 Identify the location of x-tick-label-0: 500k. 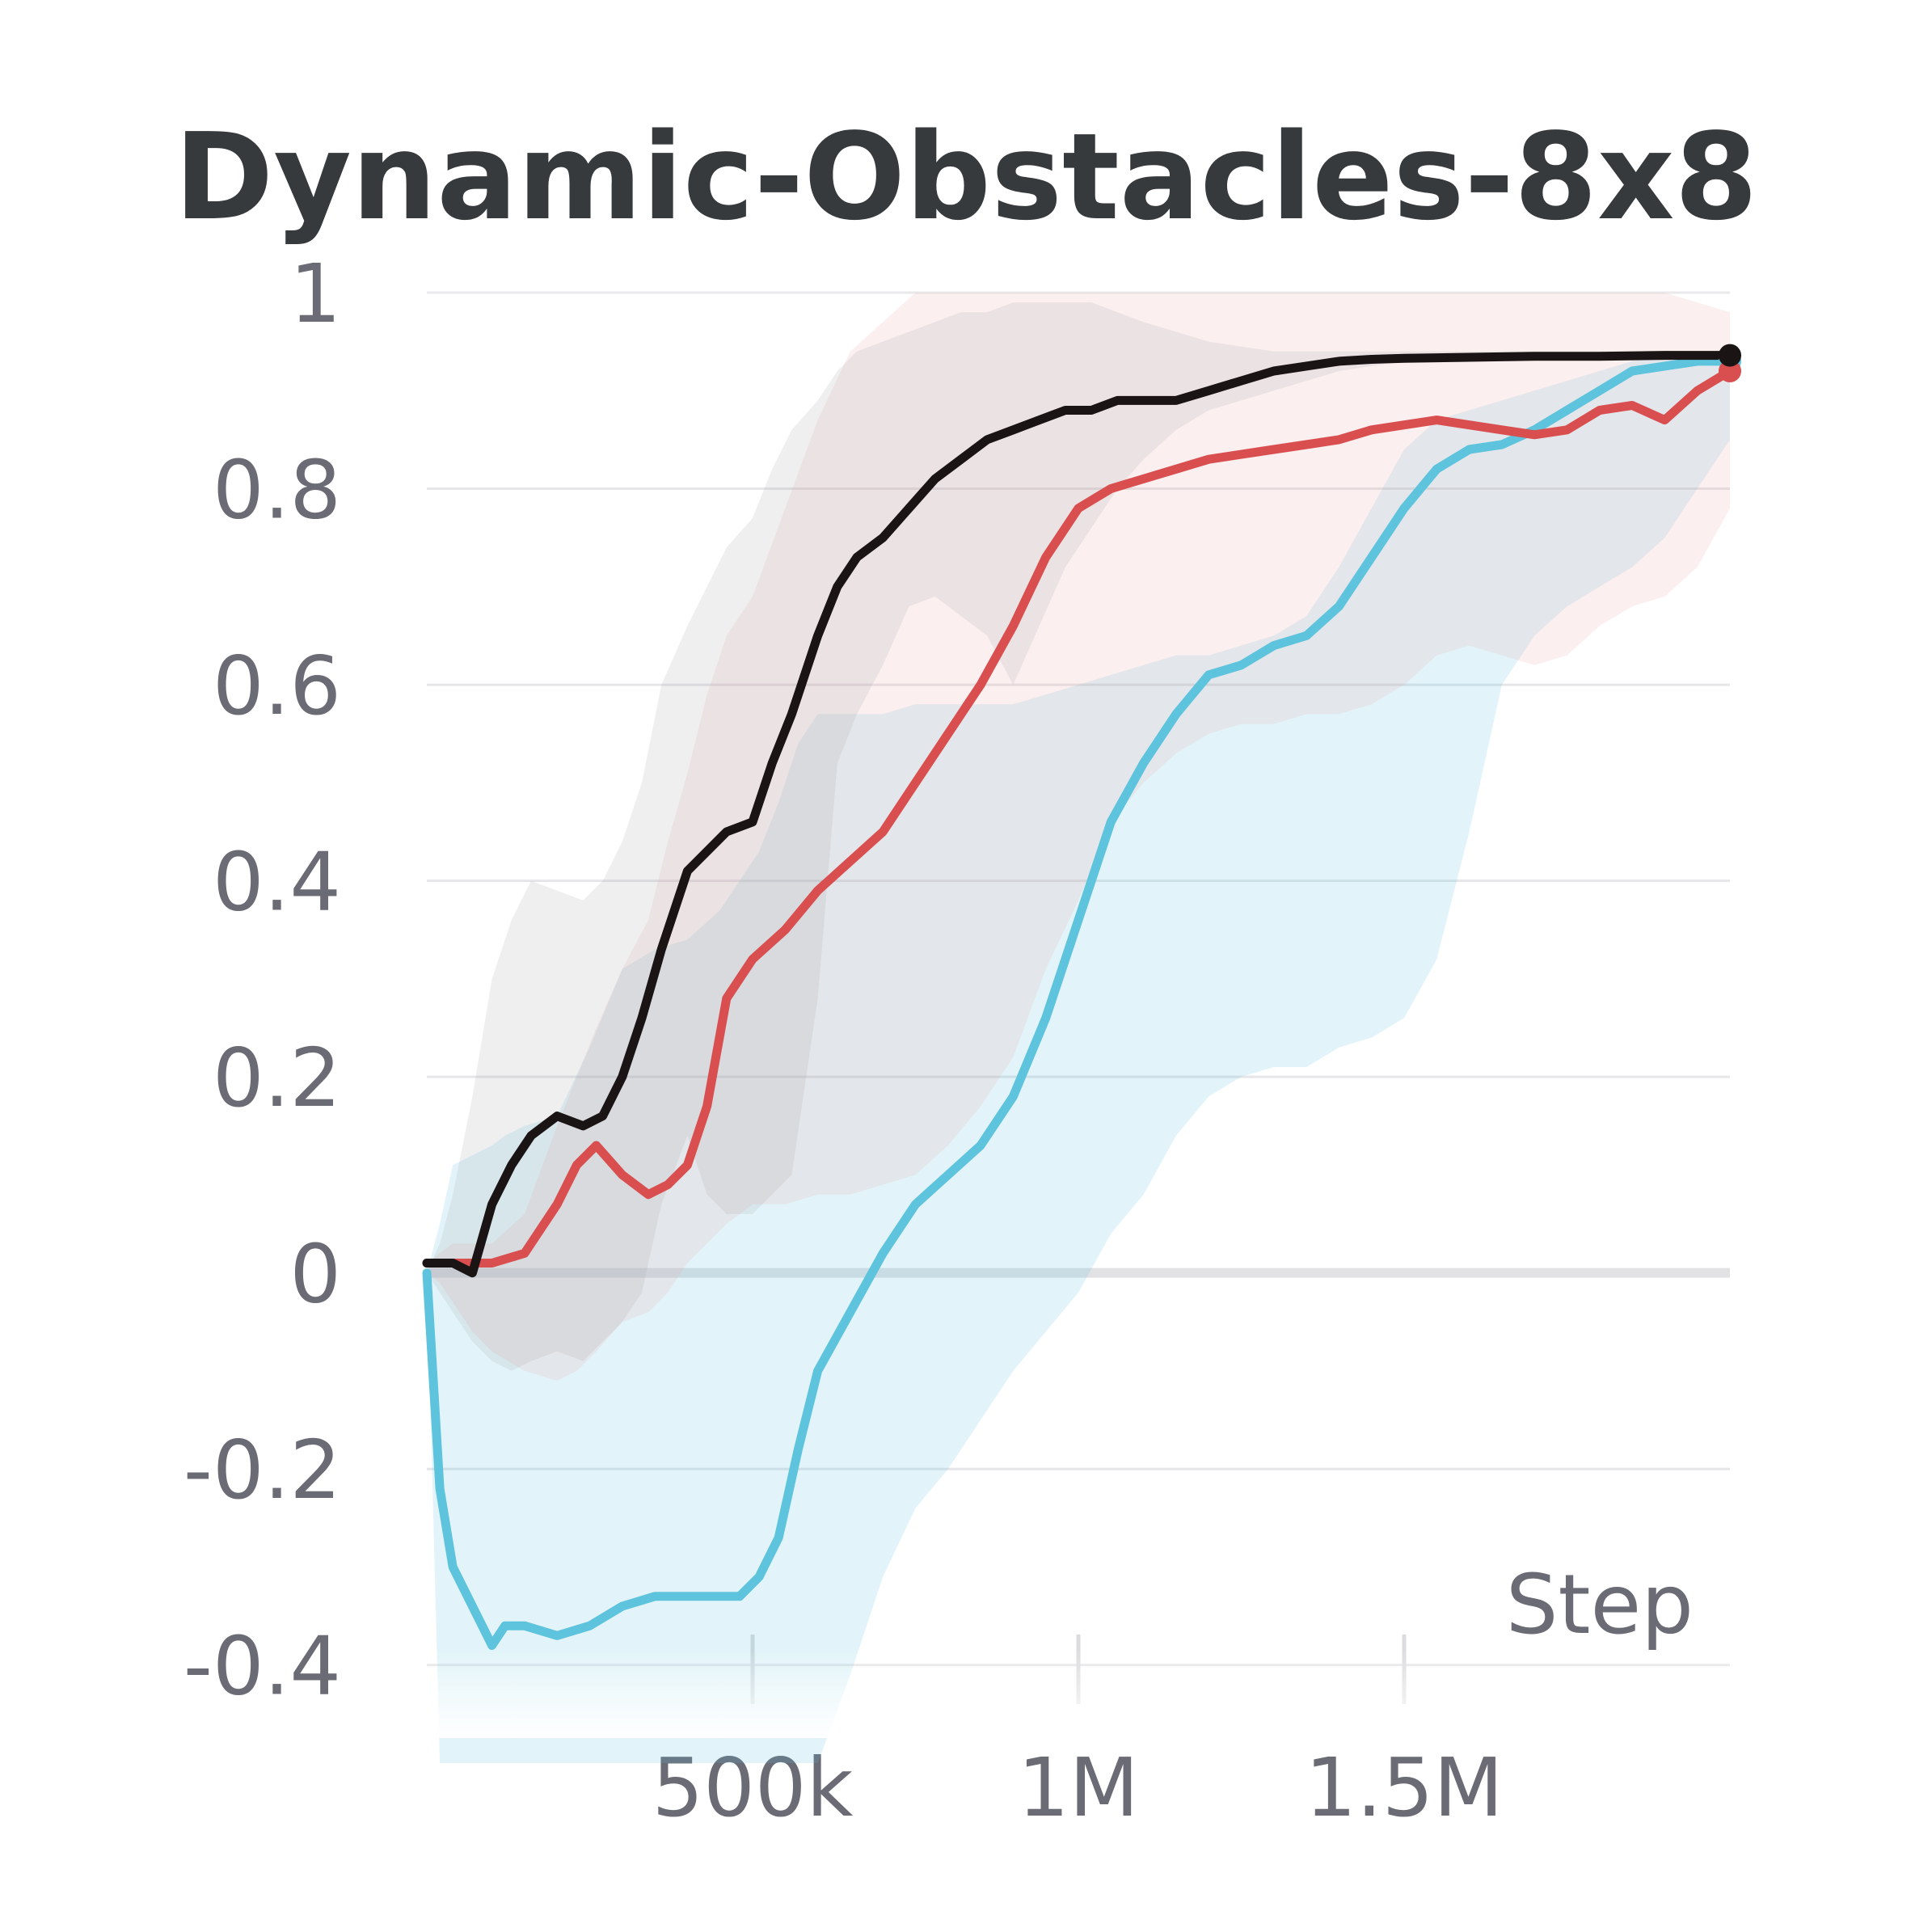
(753, 1787).